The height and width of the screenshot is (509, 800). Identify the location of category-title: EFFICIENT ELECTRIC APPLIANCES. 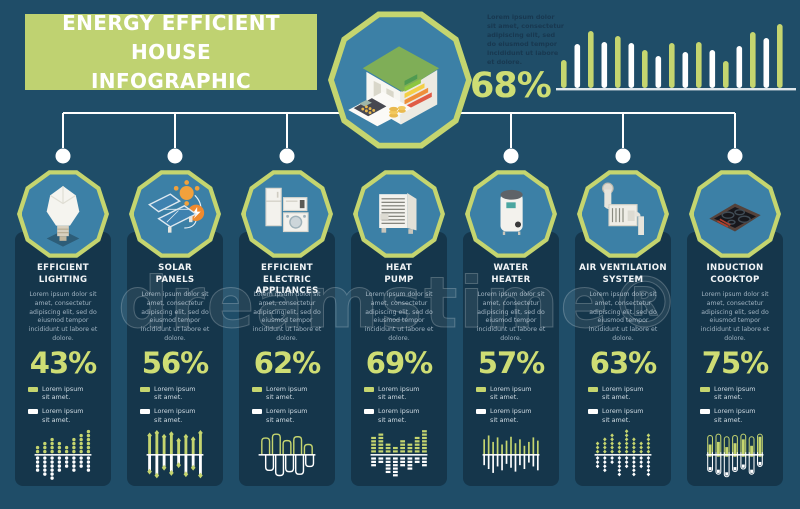
(287, 279).